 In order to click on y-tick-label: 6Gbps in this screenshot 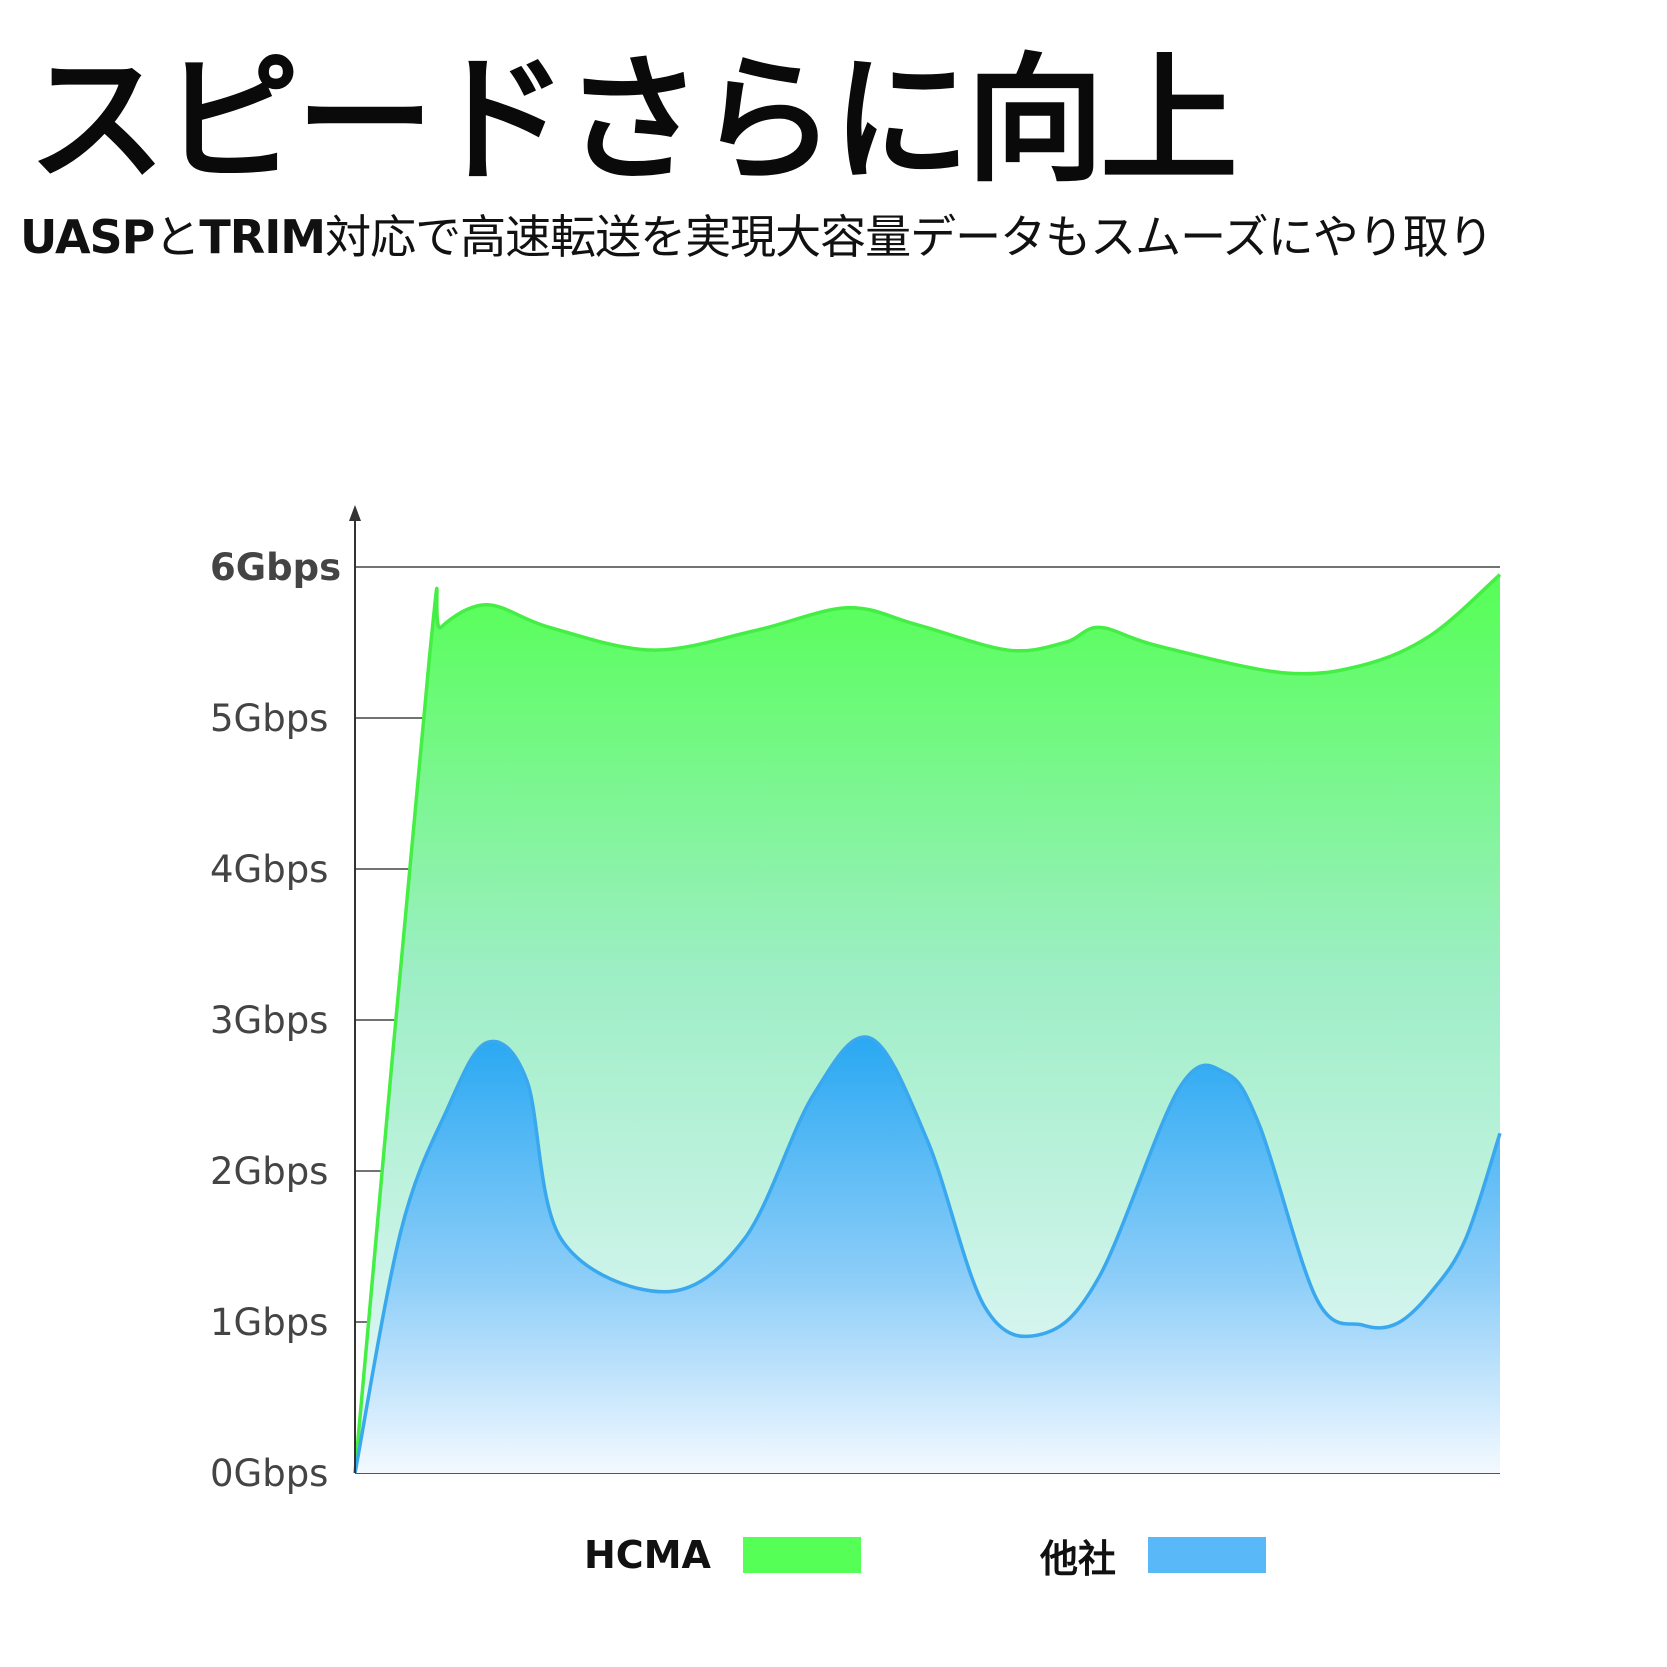, I will do `click(275, 567)`.